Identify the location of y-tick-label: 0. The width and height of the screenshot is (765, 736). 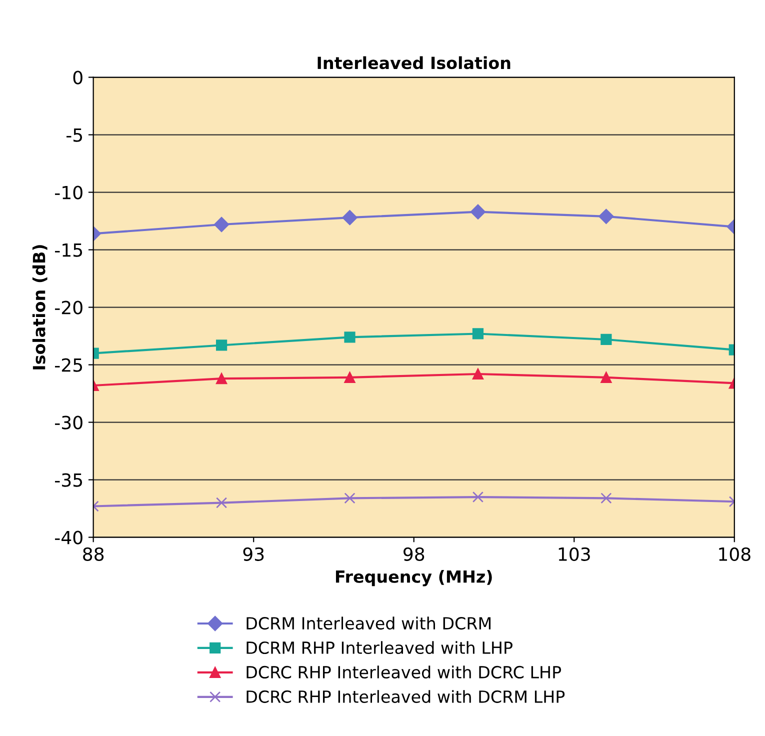
(77, 77).